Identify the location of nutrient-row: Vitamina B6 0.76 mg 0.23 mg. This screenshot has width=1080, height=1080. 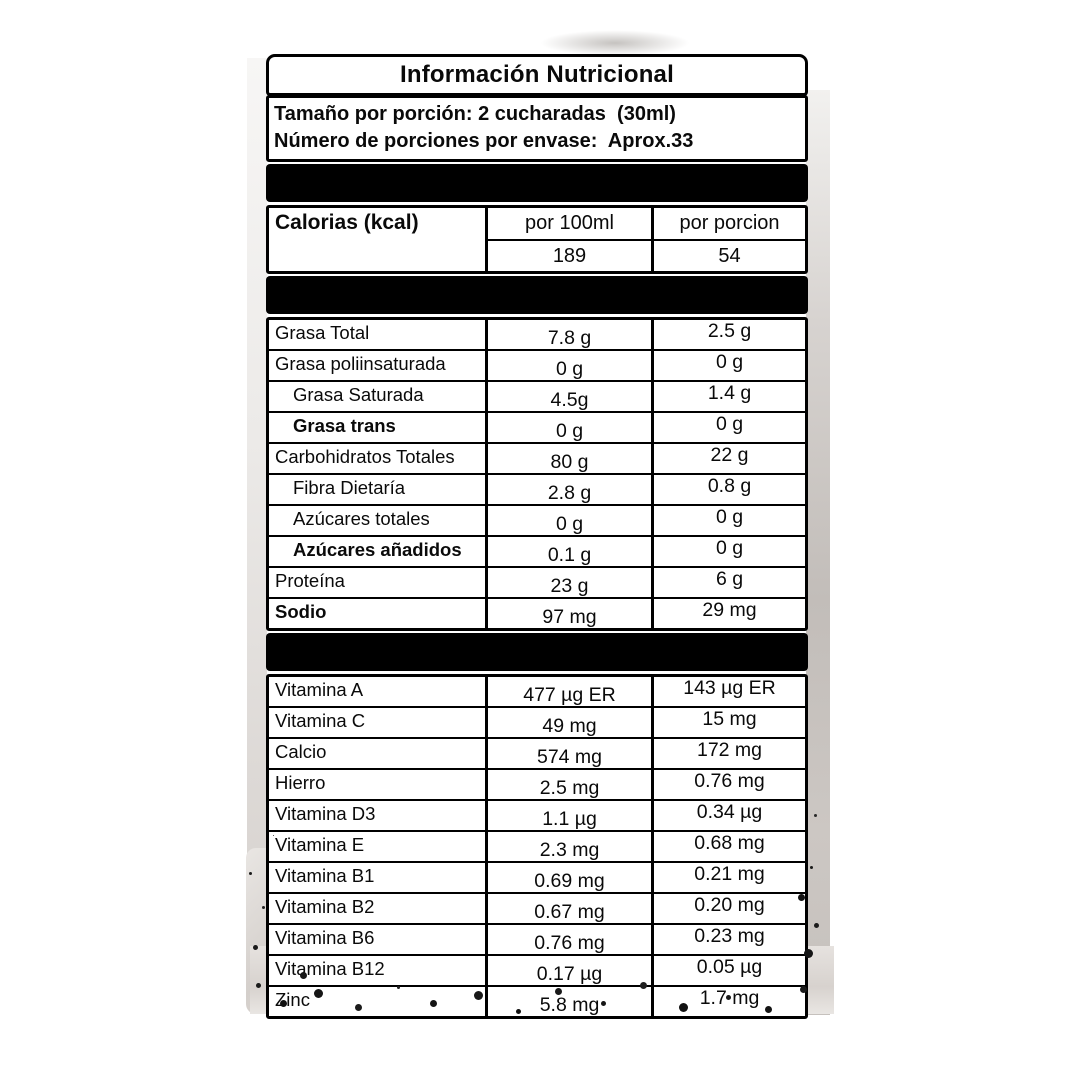
(537, 938).